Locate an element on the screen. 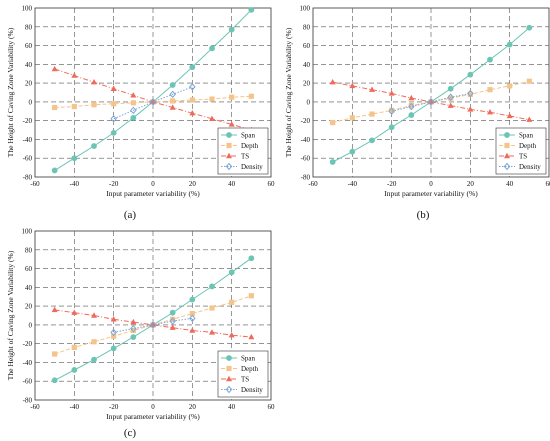  series-ts is located at coordinates (153, 323).